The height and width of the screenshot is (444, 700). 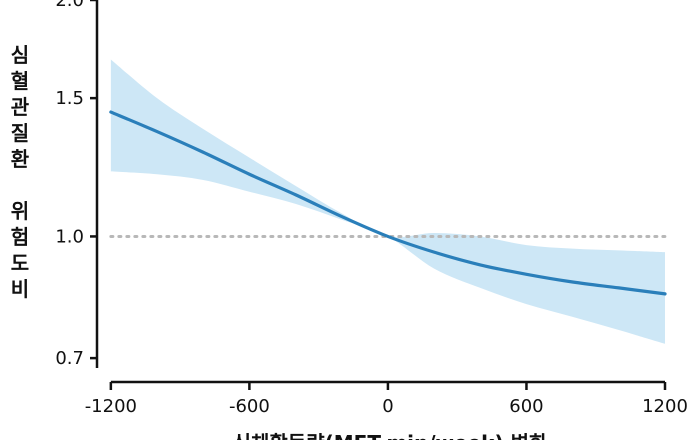 What do you see at coordinates (69, 236) in the screenshot?
I see `y-tick-label: 1.0` at bounding box center [69, 236].